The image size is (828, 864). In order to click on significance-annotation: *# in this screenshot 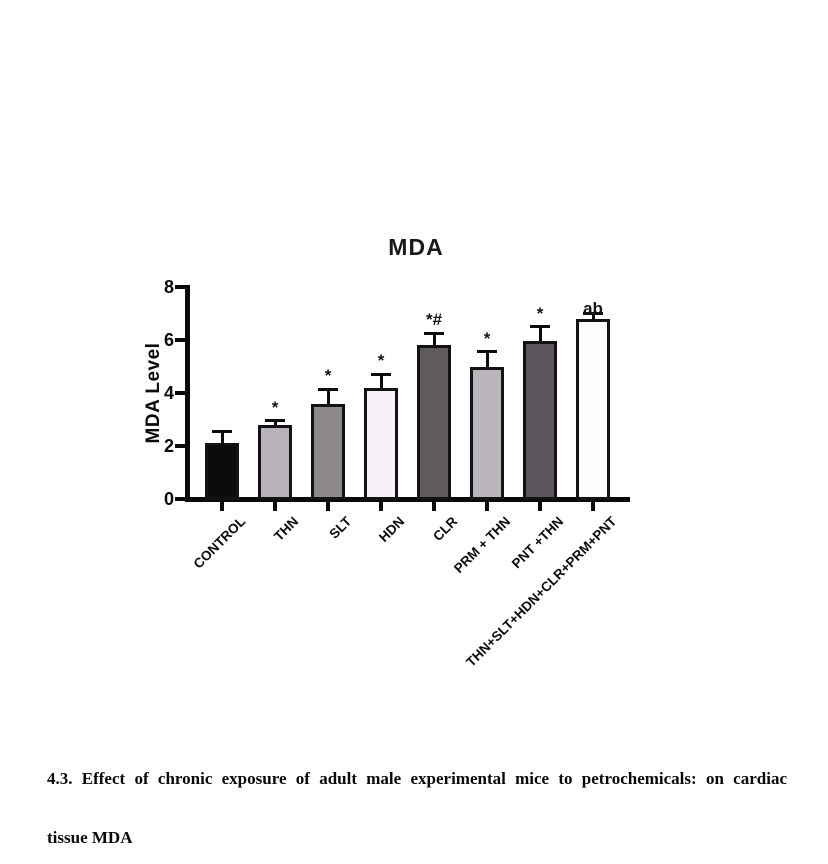, I will do `click(434, 320)`.